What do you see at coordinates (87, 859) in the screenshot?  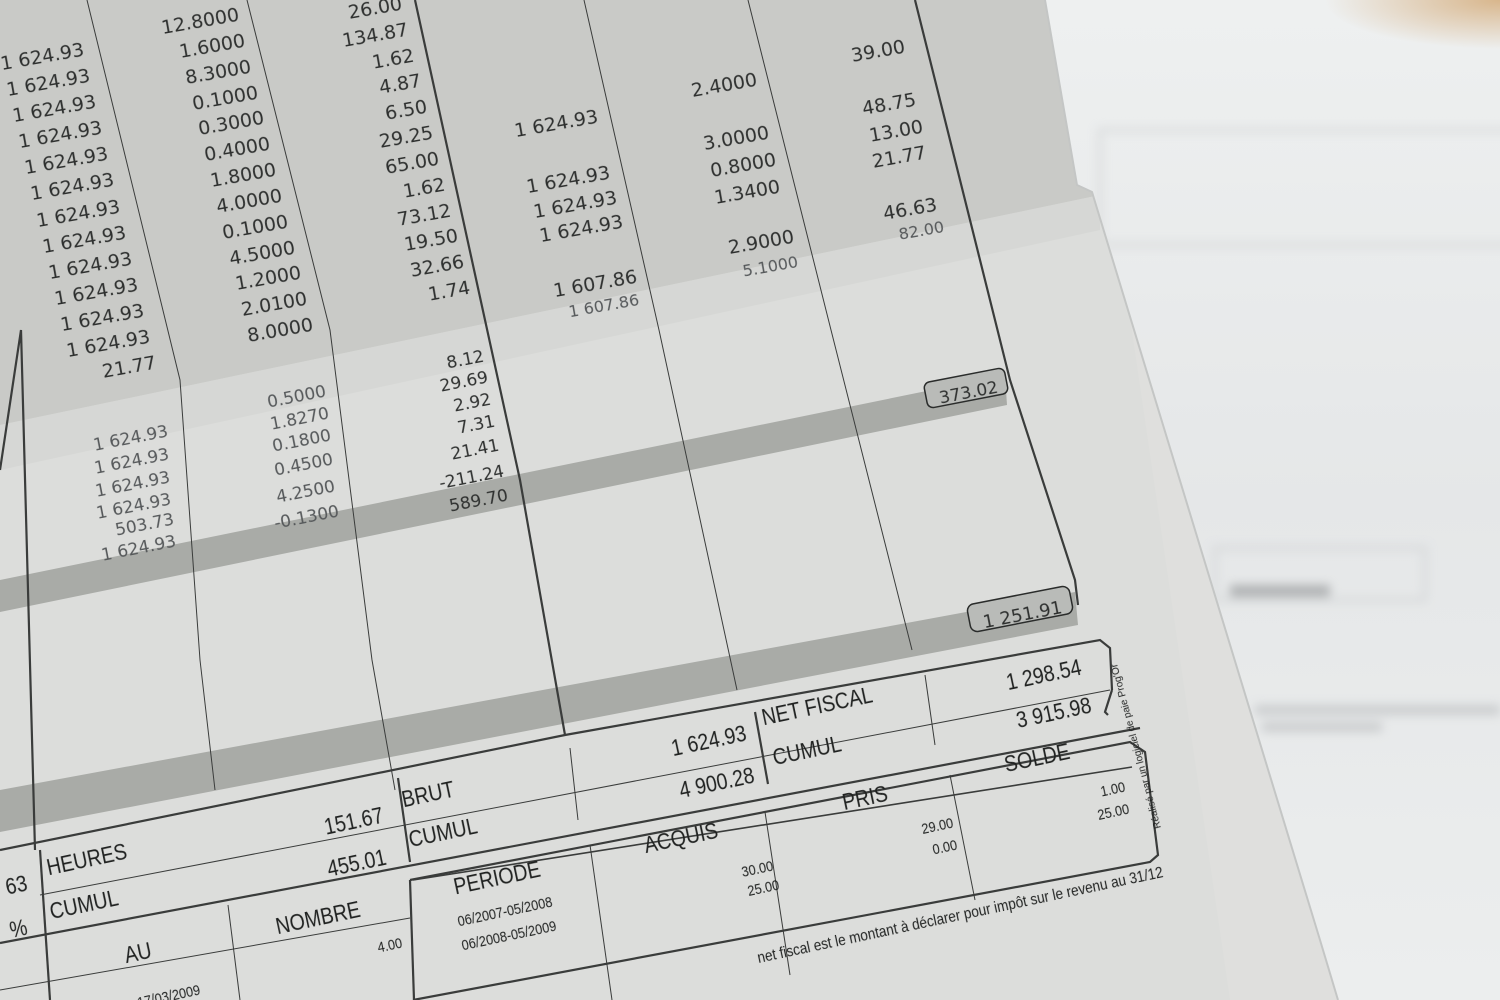 I see `heures-label: HEURES` at bounding box center [87, 859].